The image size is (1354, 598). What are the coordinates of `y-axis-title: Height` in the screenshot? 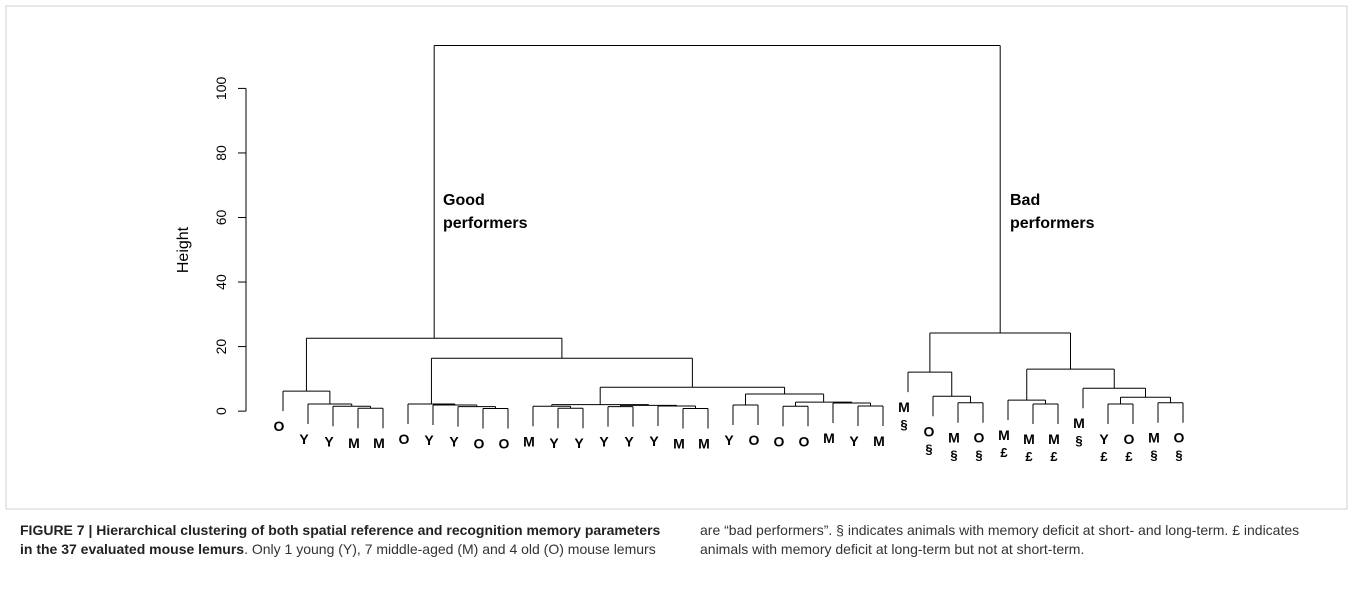 It's located at (183, 249).